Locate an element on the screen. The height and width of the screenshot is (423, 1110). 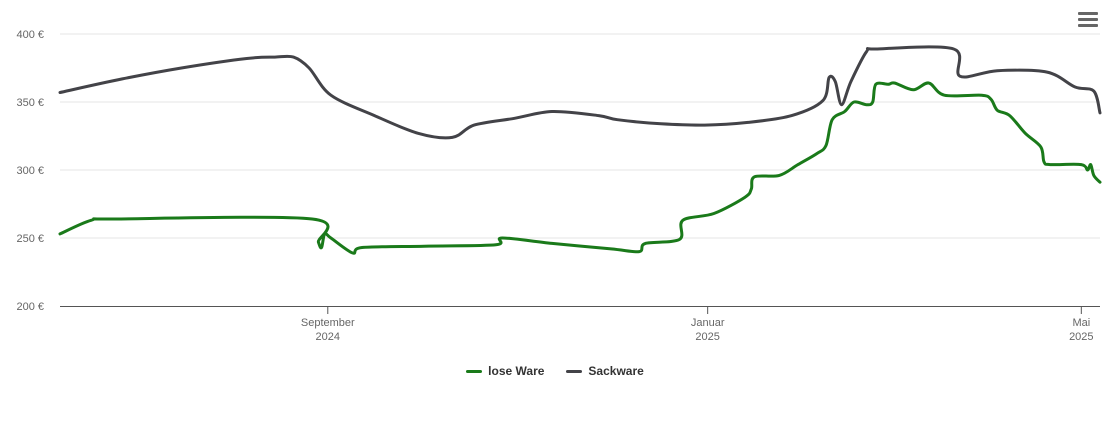
y-tick-label: 250 € is located at coordinates (30, 239).